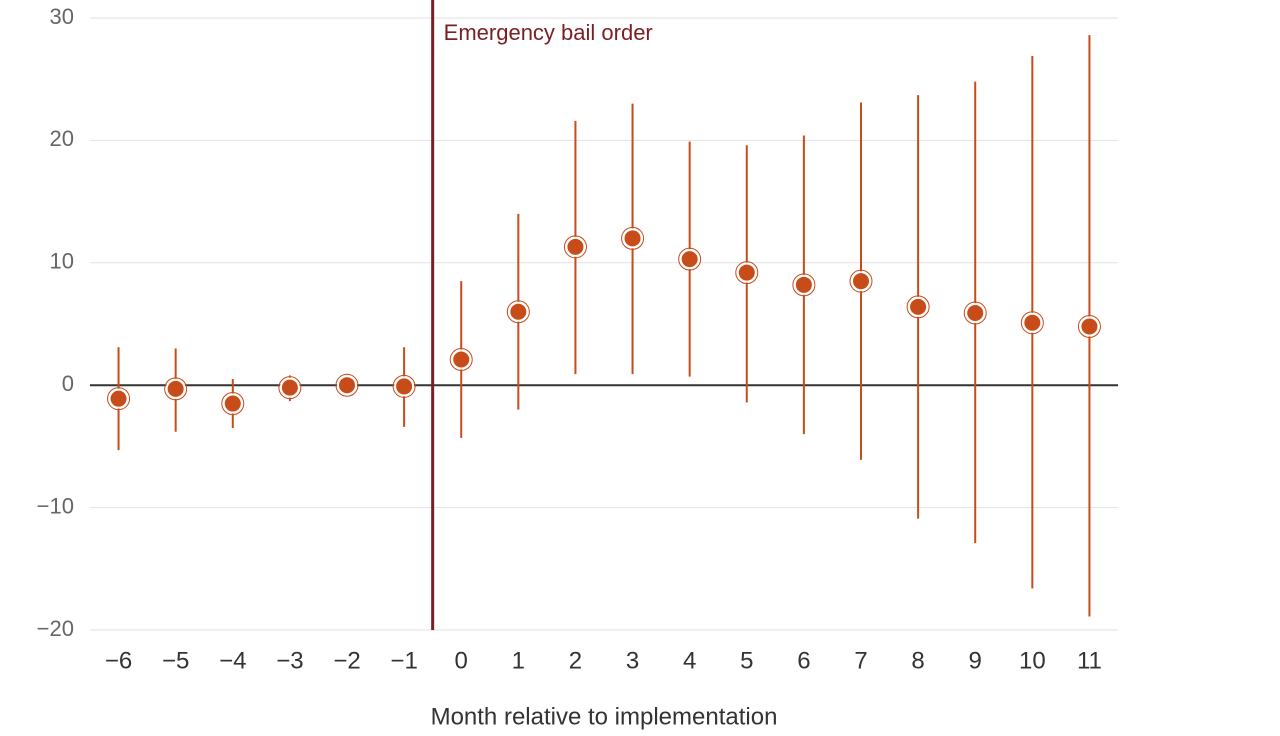 The width and height of the screenshot is (1280, 736). I want to click on x-tick-label: 7, so click(860, 660).